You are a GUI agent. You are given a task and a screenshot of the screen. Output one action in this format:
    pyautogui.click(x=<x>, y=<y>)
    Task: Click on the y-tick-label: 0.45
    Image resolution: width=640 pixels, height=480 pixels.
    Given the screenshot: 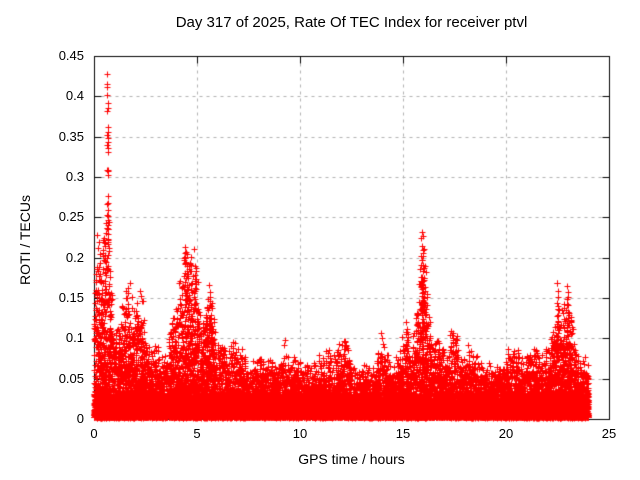 What is the action you would take?
    pyautogui.click(x=71, y=55)
    